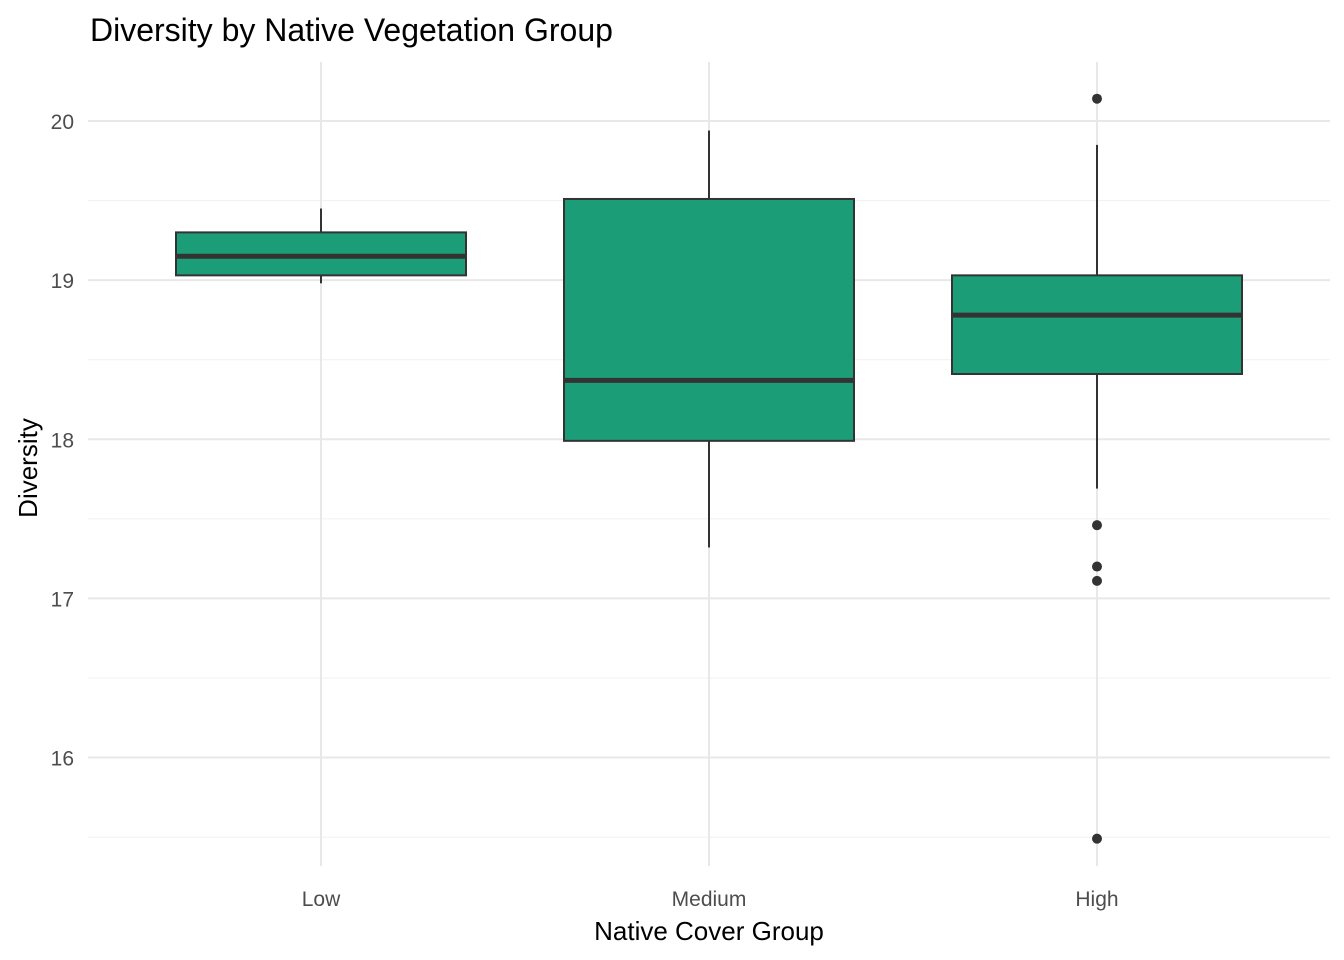  Describe the element at coordinates (351, 30) in the screenshot. I see `chart-title: Diversity by Native Vegetation Group` at that location.